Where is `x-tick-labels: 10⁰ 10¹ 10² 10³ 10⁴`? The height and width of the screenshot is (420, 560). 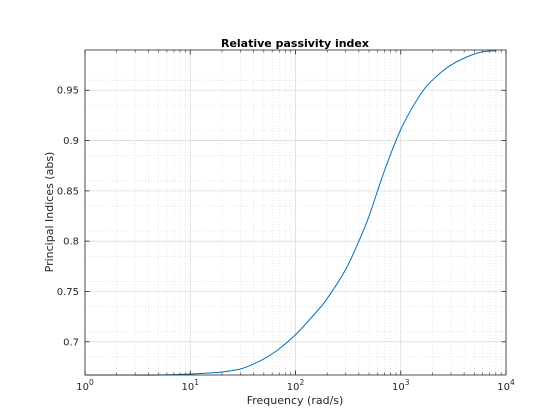 x-tick-labels: 10⁰ 10¹ 10² 10³ 10⁴ is located at coordinates (295, 385).